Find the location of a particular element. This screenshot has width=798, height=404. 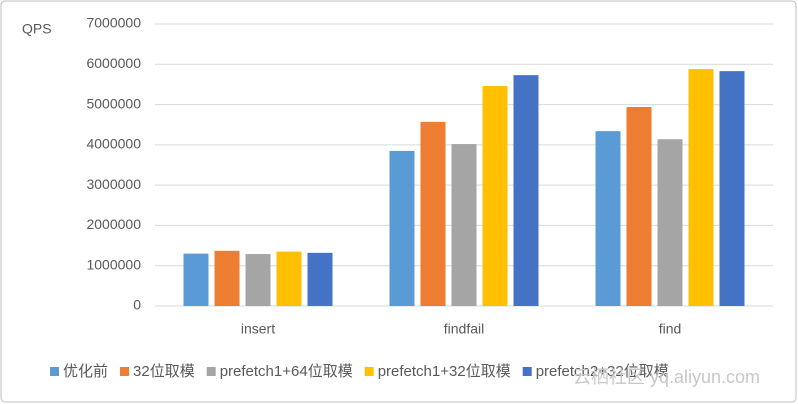

y-tick-label: 2000000 is located at coordinates (113, 224).